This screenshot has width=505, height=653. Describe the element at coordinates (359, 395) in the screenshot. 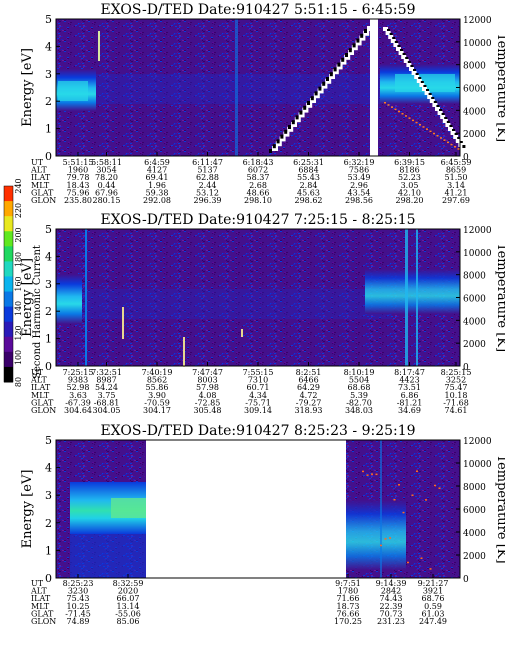

I see `table-cell: 5.39` at that location.